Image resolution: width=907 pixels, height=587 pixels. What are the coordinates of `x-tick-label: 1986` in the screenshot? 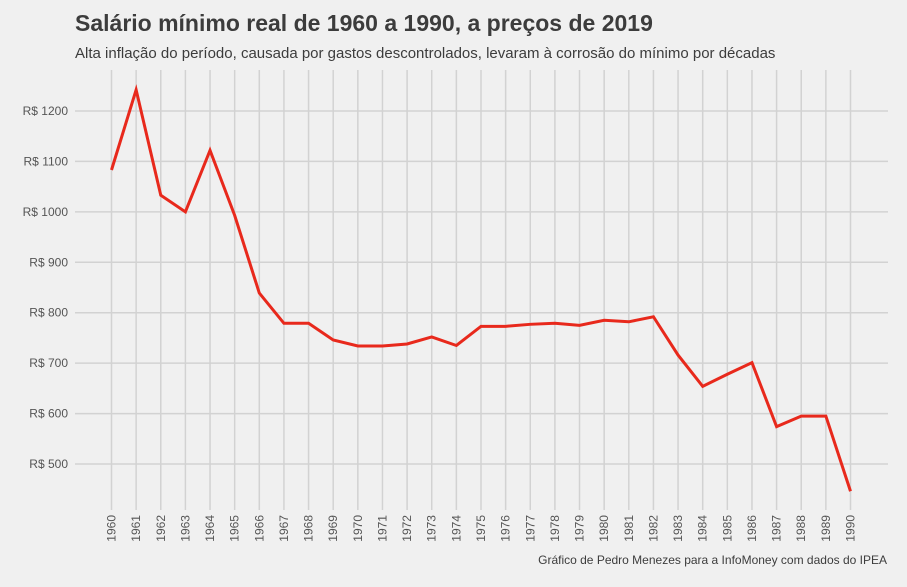 It's located at (752, 528).